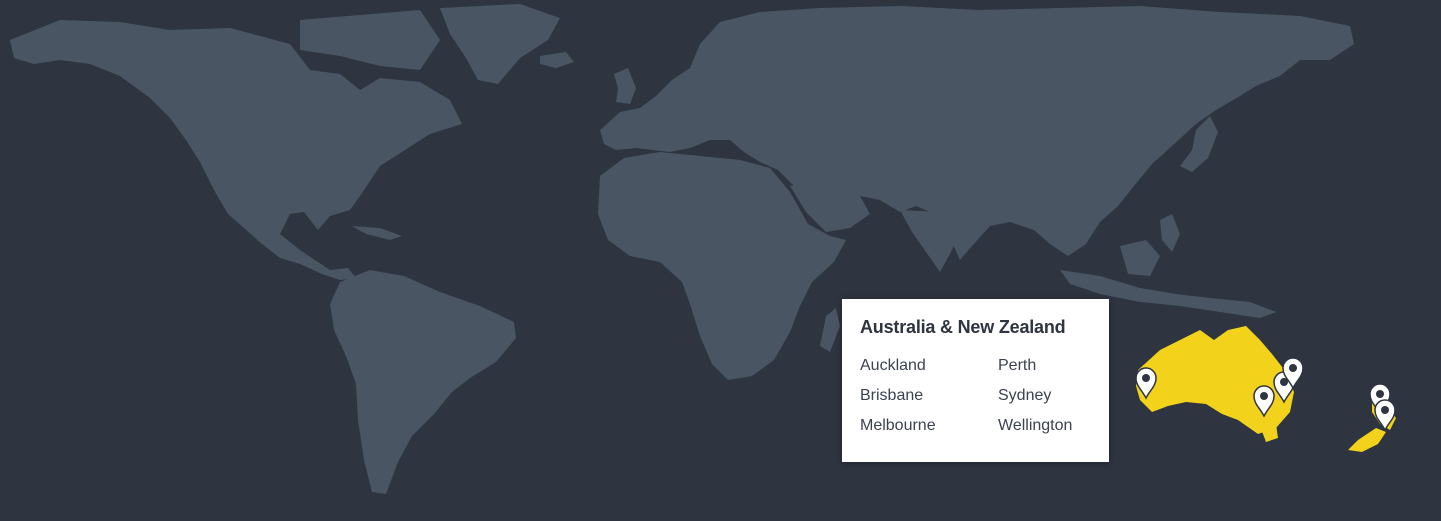  I want to click on land-indonesia, so click(1168, 294).